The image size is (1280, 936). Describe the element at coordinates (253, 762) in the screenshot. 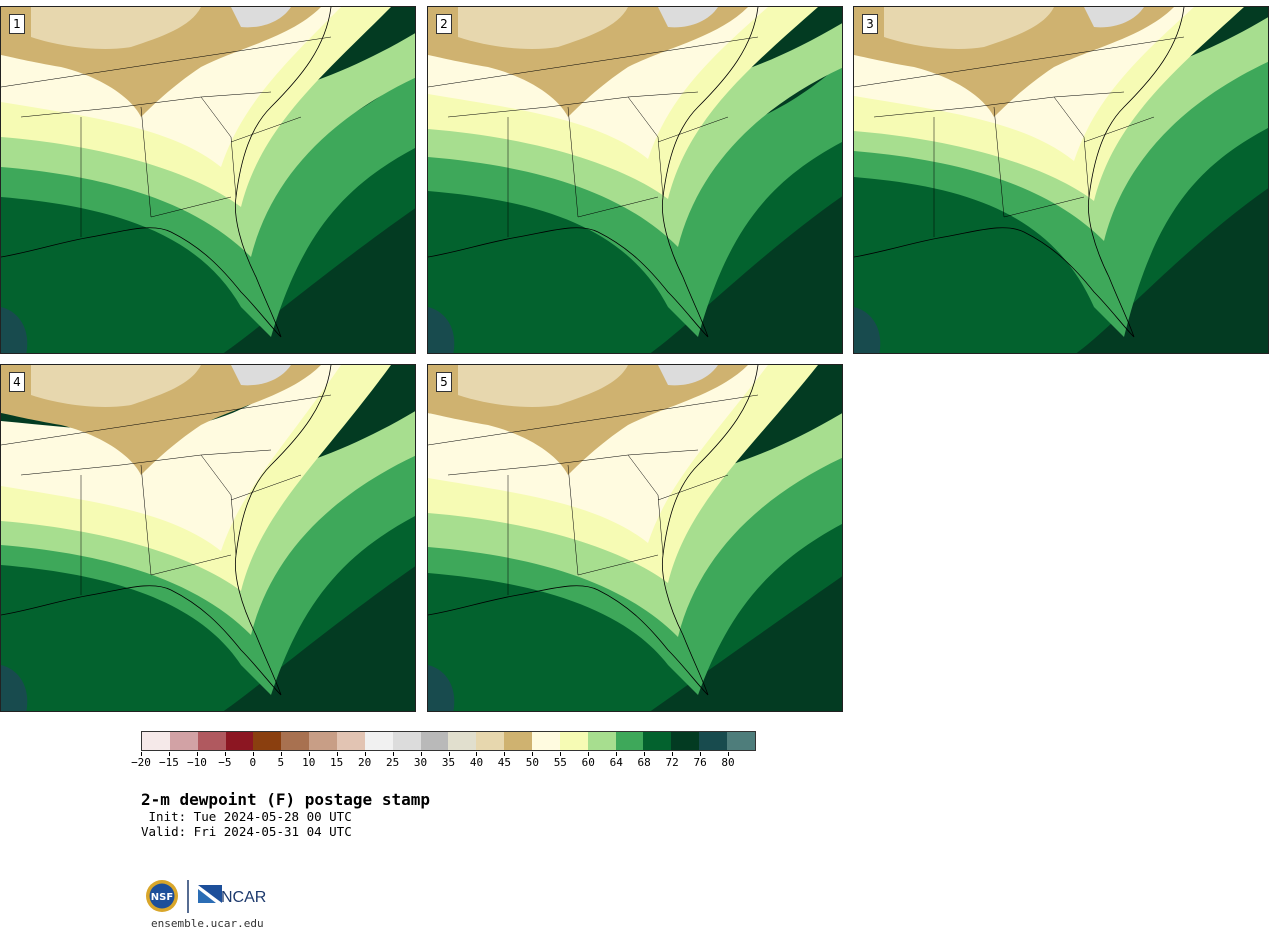

I see `colorbar-tick-label: 0` at that location.